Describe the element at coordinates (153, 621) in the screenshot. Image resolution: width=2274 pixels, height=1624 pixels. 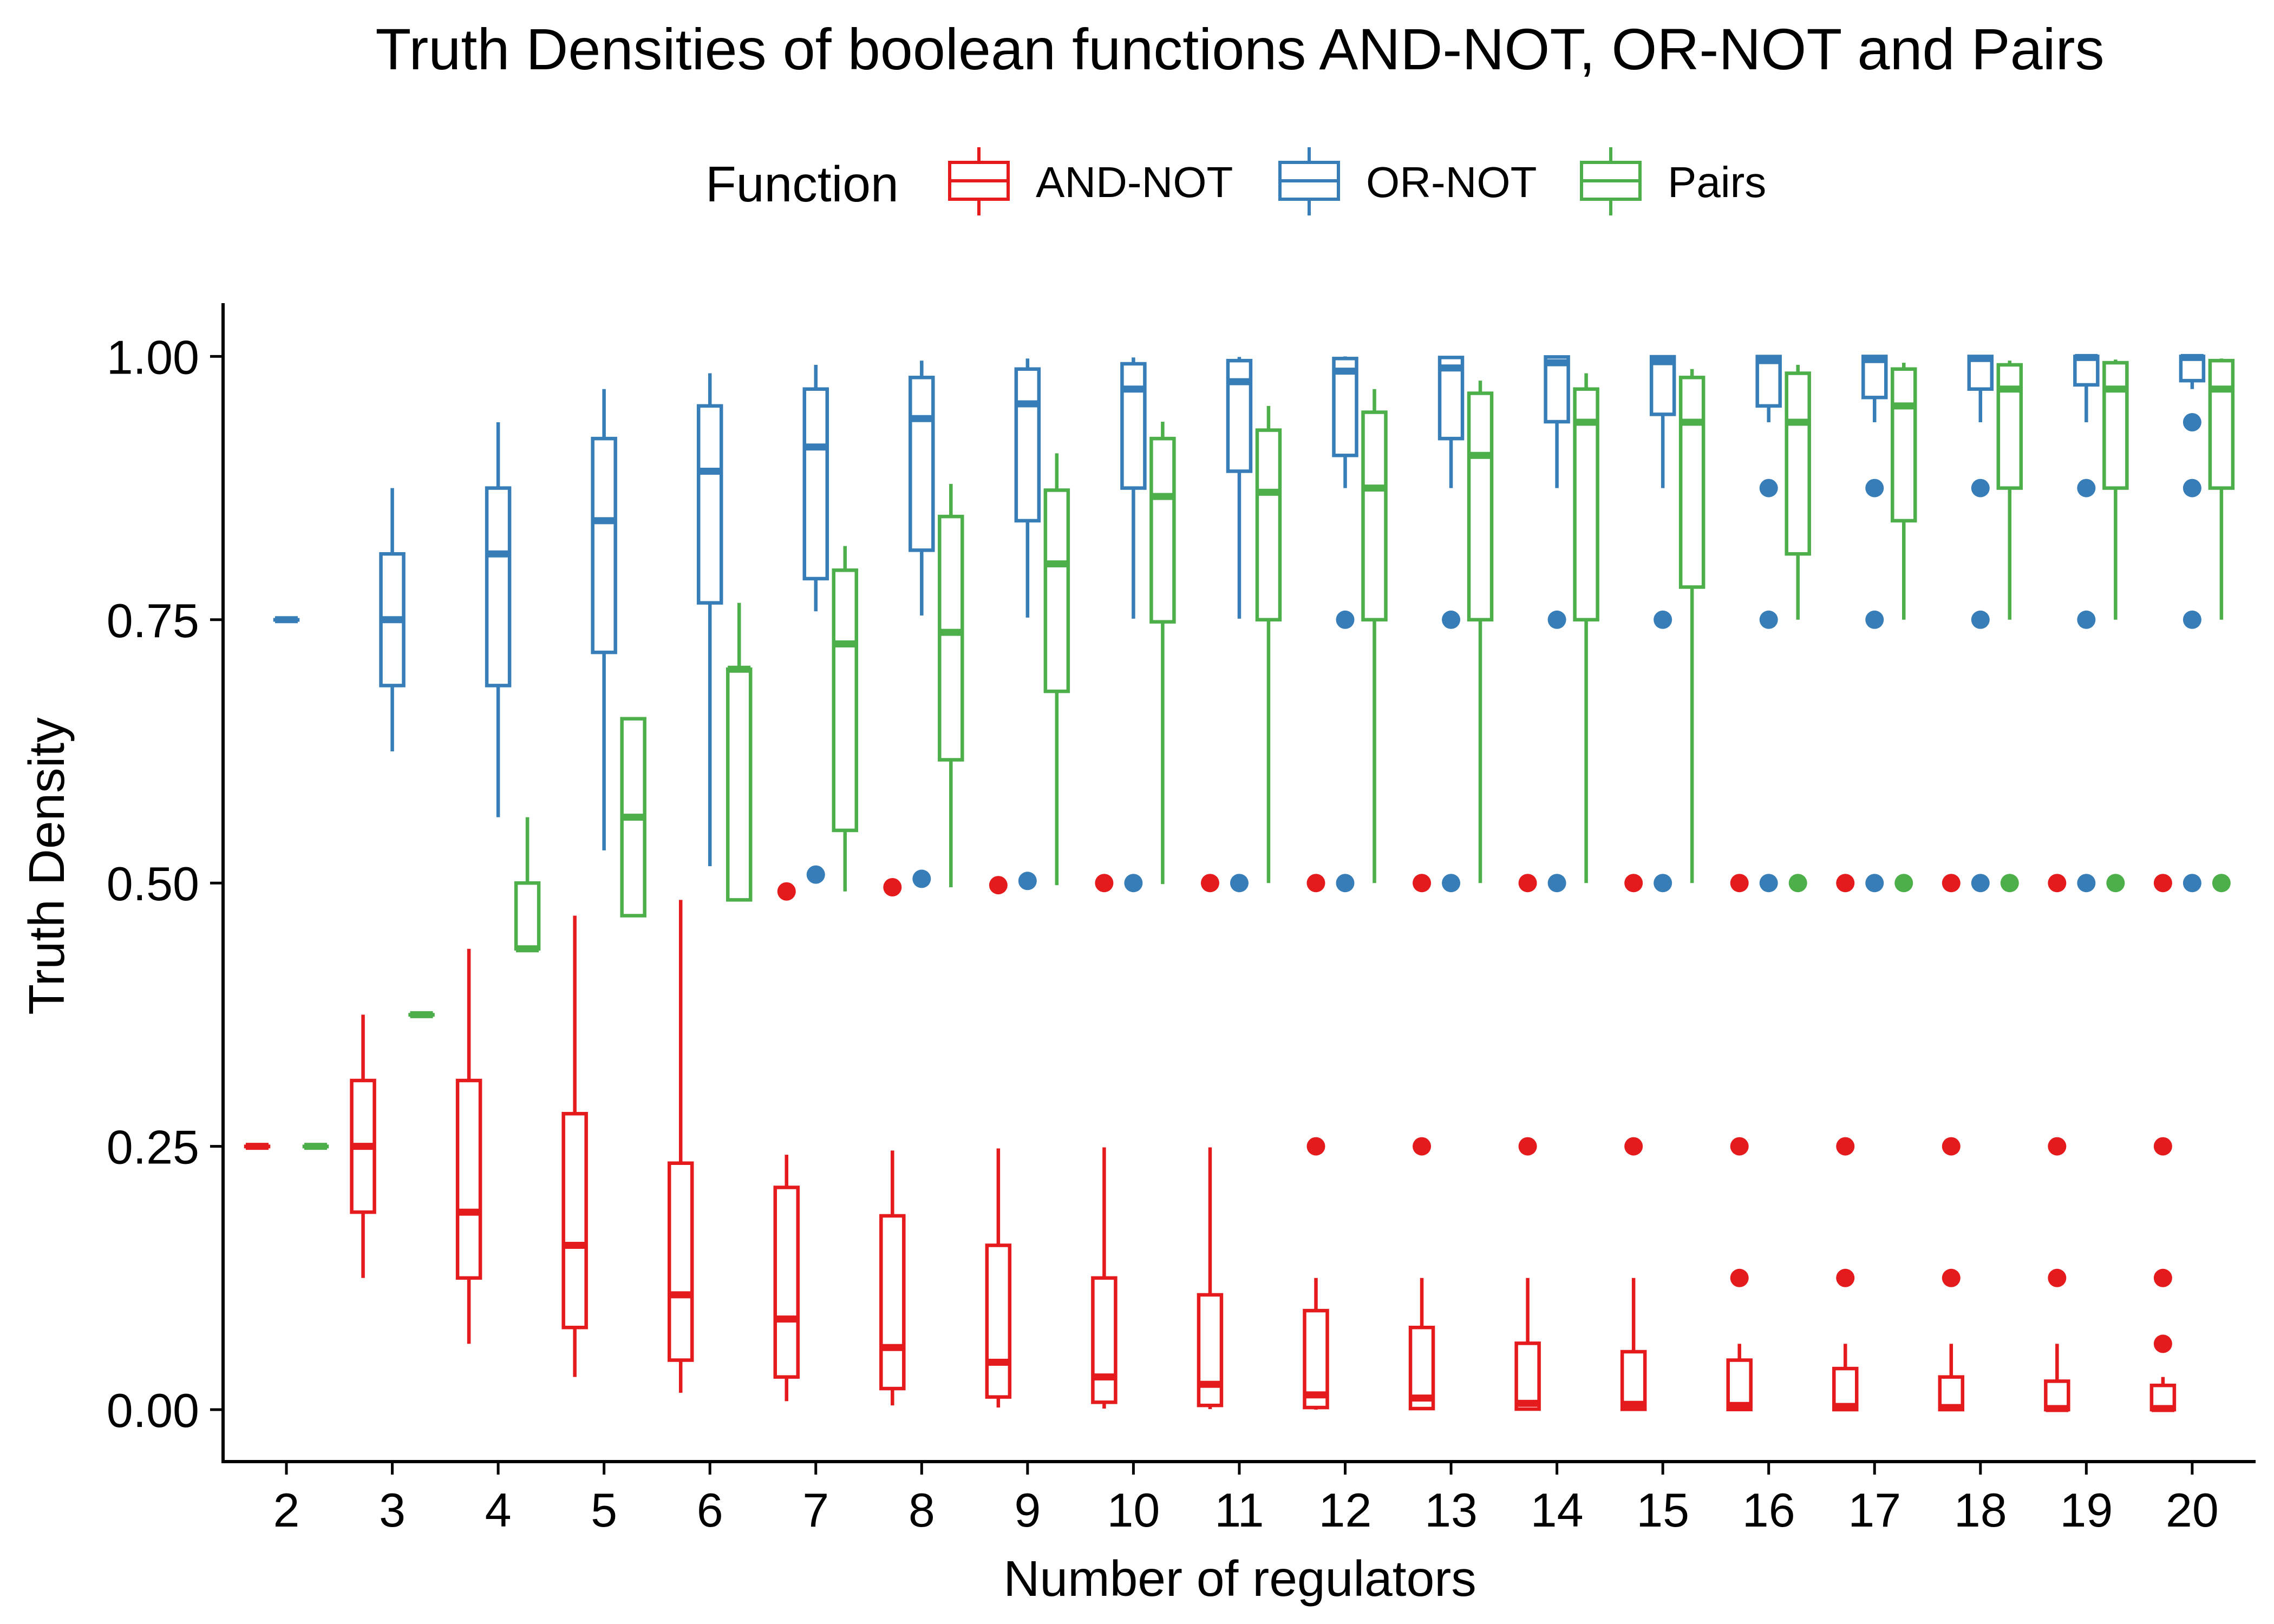
I see `y-tick-label: 0.75` at that location.